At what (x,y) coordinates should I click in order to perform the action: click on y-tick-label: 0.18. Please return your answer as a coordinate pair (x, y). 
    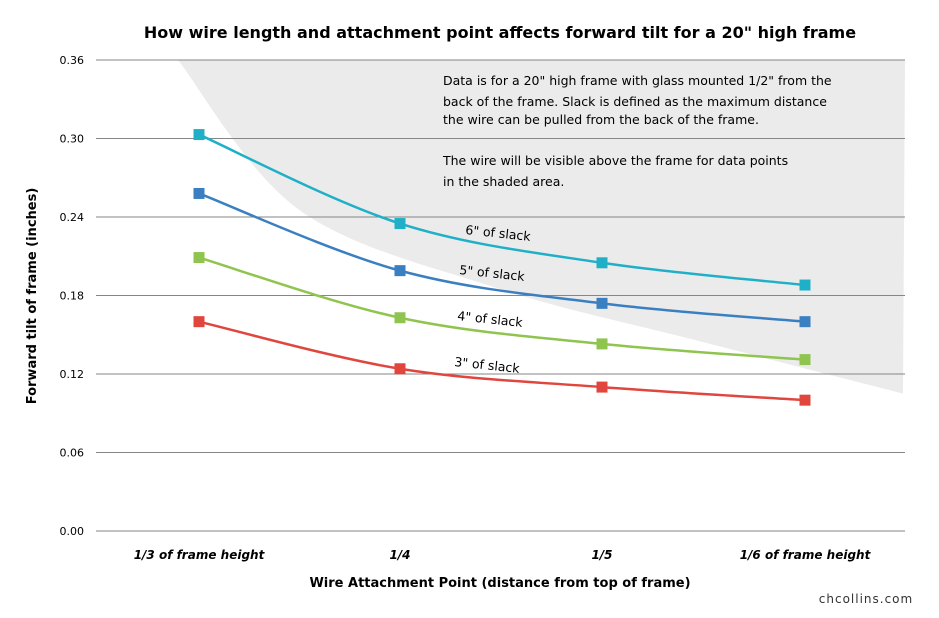
    Looking at the image, I should click on (72, 296).